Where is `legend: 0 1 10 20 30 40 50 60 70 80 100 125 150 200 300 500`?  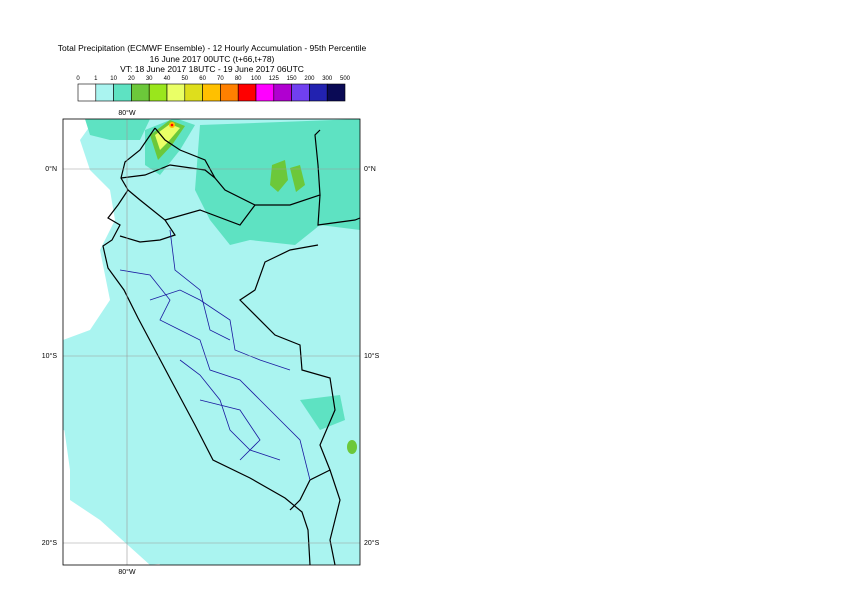 legend: 0 1 10 20 30 40 50 60 70 80 100 125 150 200 300 500 is located at coordinates (213, 89).